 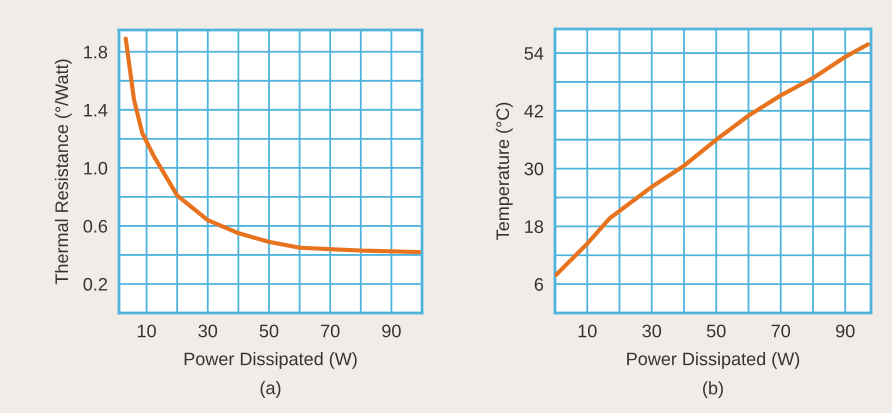 I want to click on y-tick-label: 6, so click(x=539, y=284).